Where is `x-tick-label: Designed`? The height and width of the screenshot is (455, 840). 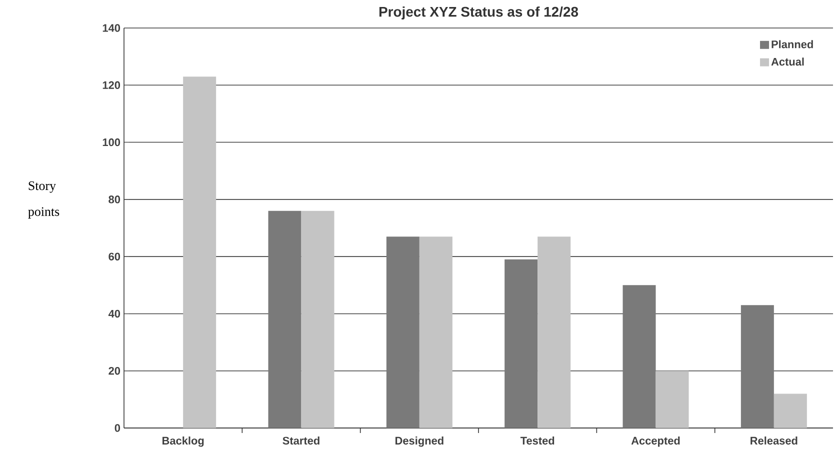 x-tick-label: Designed is located at coordinates (419, 441).